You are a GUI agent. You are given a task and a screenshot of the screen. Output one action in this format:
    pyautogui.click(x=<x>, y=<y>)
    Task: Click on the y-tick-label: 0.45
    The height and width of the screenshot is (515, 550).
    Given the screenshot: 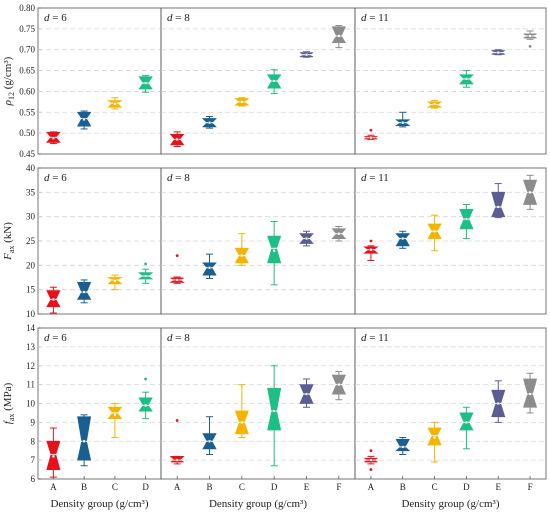 What is the action you would take?
    pyautogui.click(x=27, y=154)
    